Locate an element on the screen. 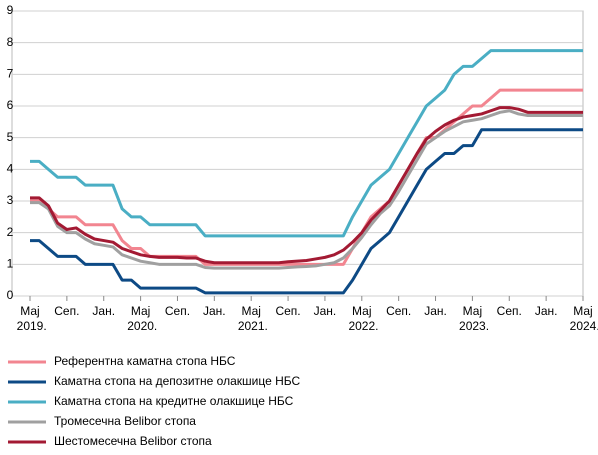 Image resolution: width=598 pixels, height=455 pixels. x-tick-label: Мај 2020. is located at coordinates (140, 318).